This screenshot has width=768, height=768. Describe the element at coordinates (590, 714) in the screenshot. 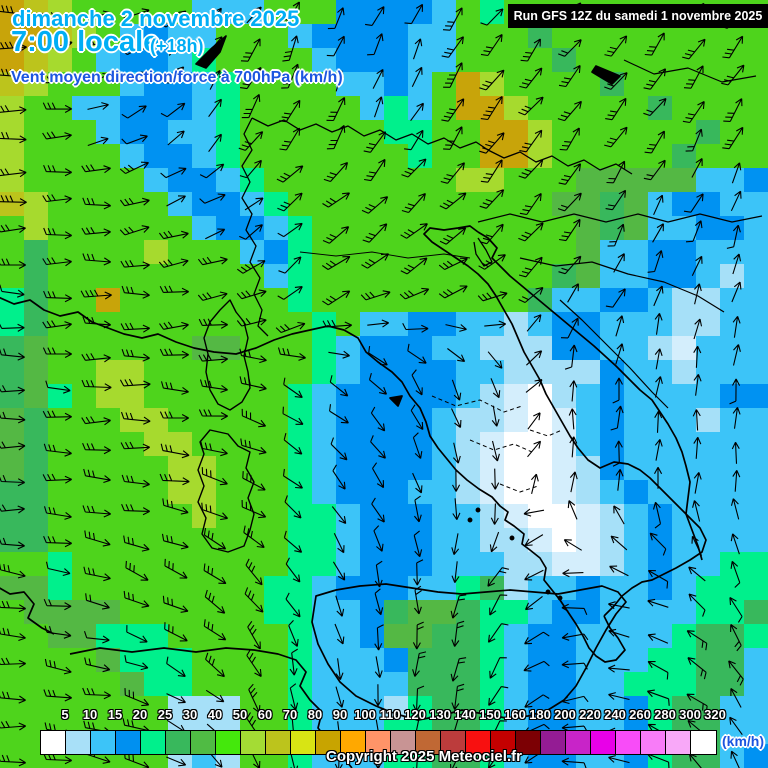

I see `legend-label: 220` at that location.